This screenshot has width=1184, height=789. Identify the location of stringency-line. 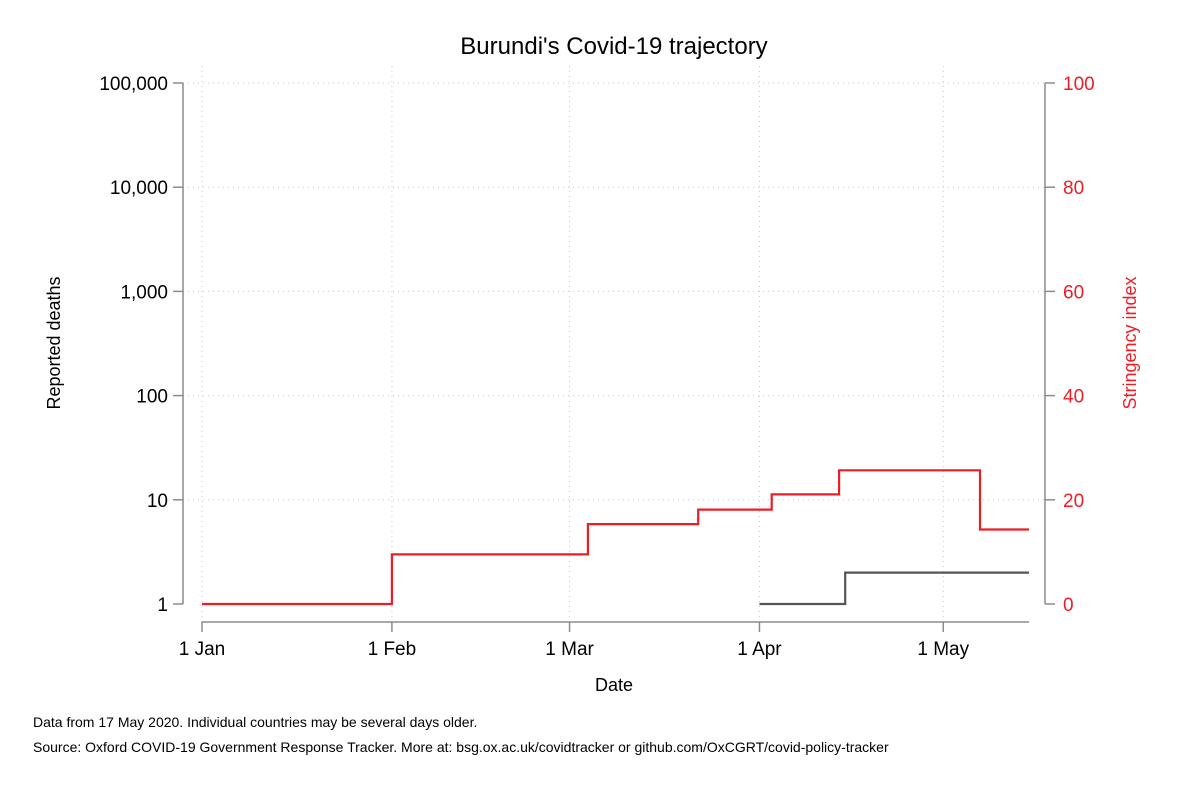
(615, 537).